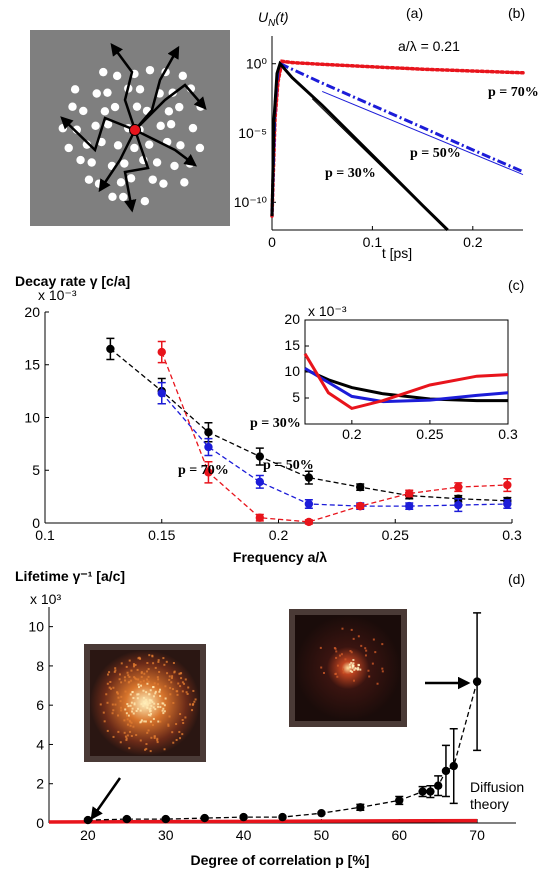 The image size is (553, 884). What do you see at coordinates (272, 242) in the screenshot?
I see `x-tick-label: 0` at bounding box center [272, 242].